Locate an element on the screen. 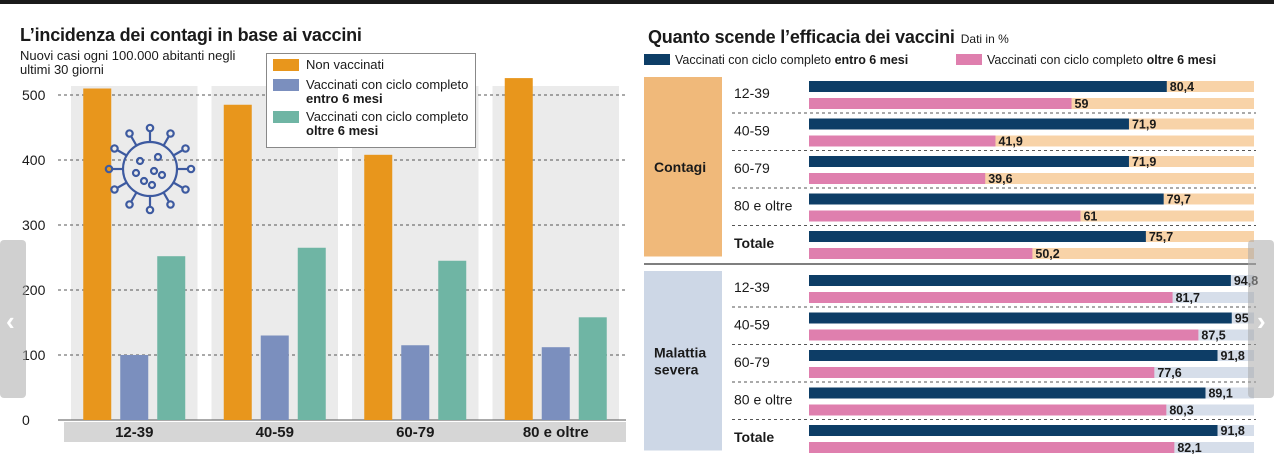  chevron-right-icon: › is located at coordinates (1261, 321).